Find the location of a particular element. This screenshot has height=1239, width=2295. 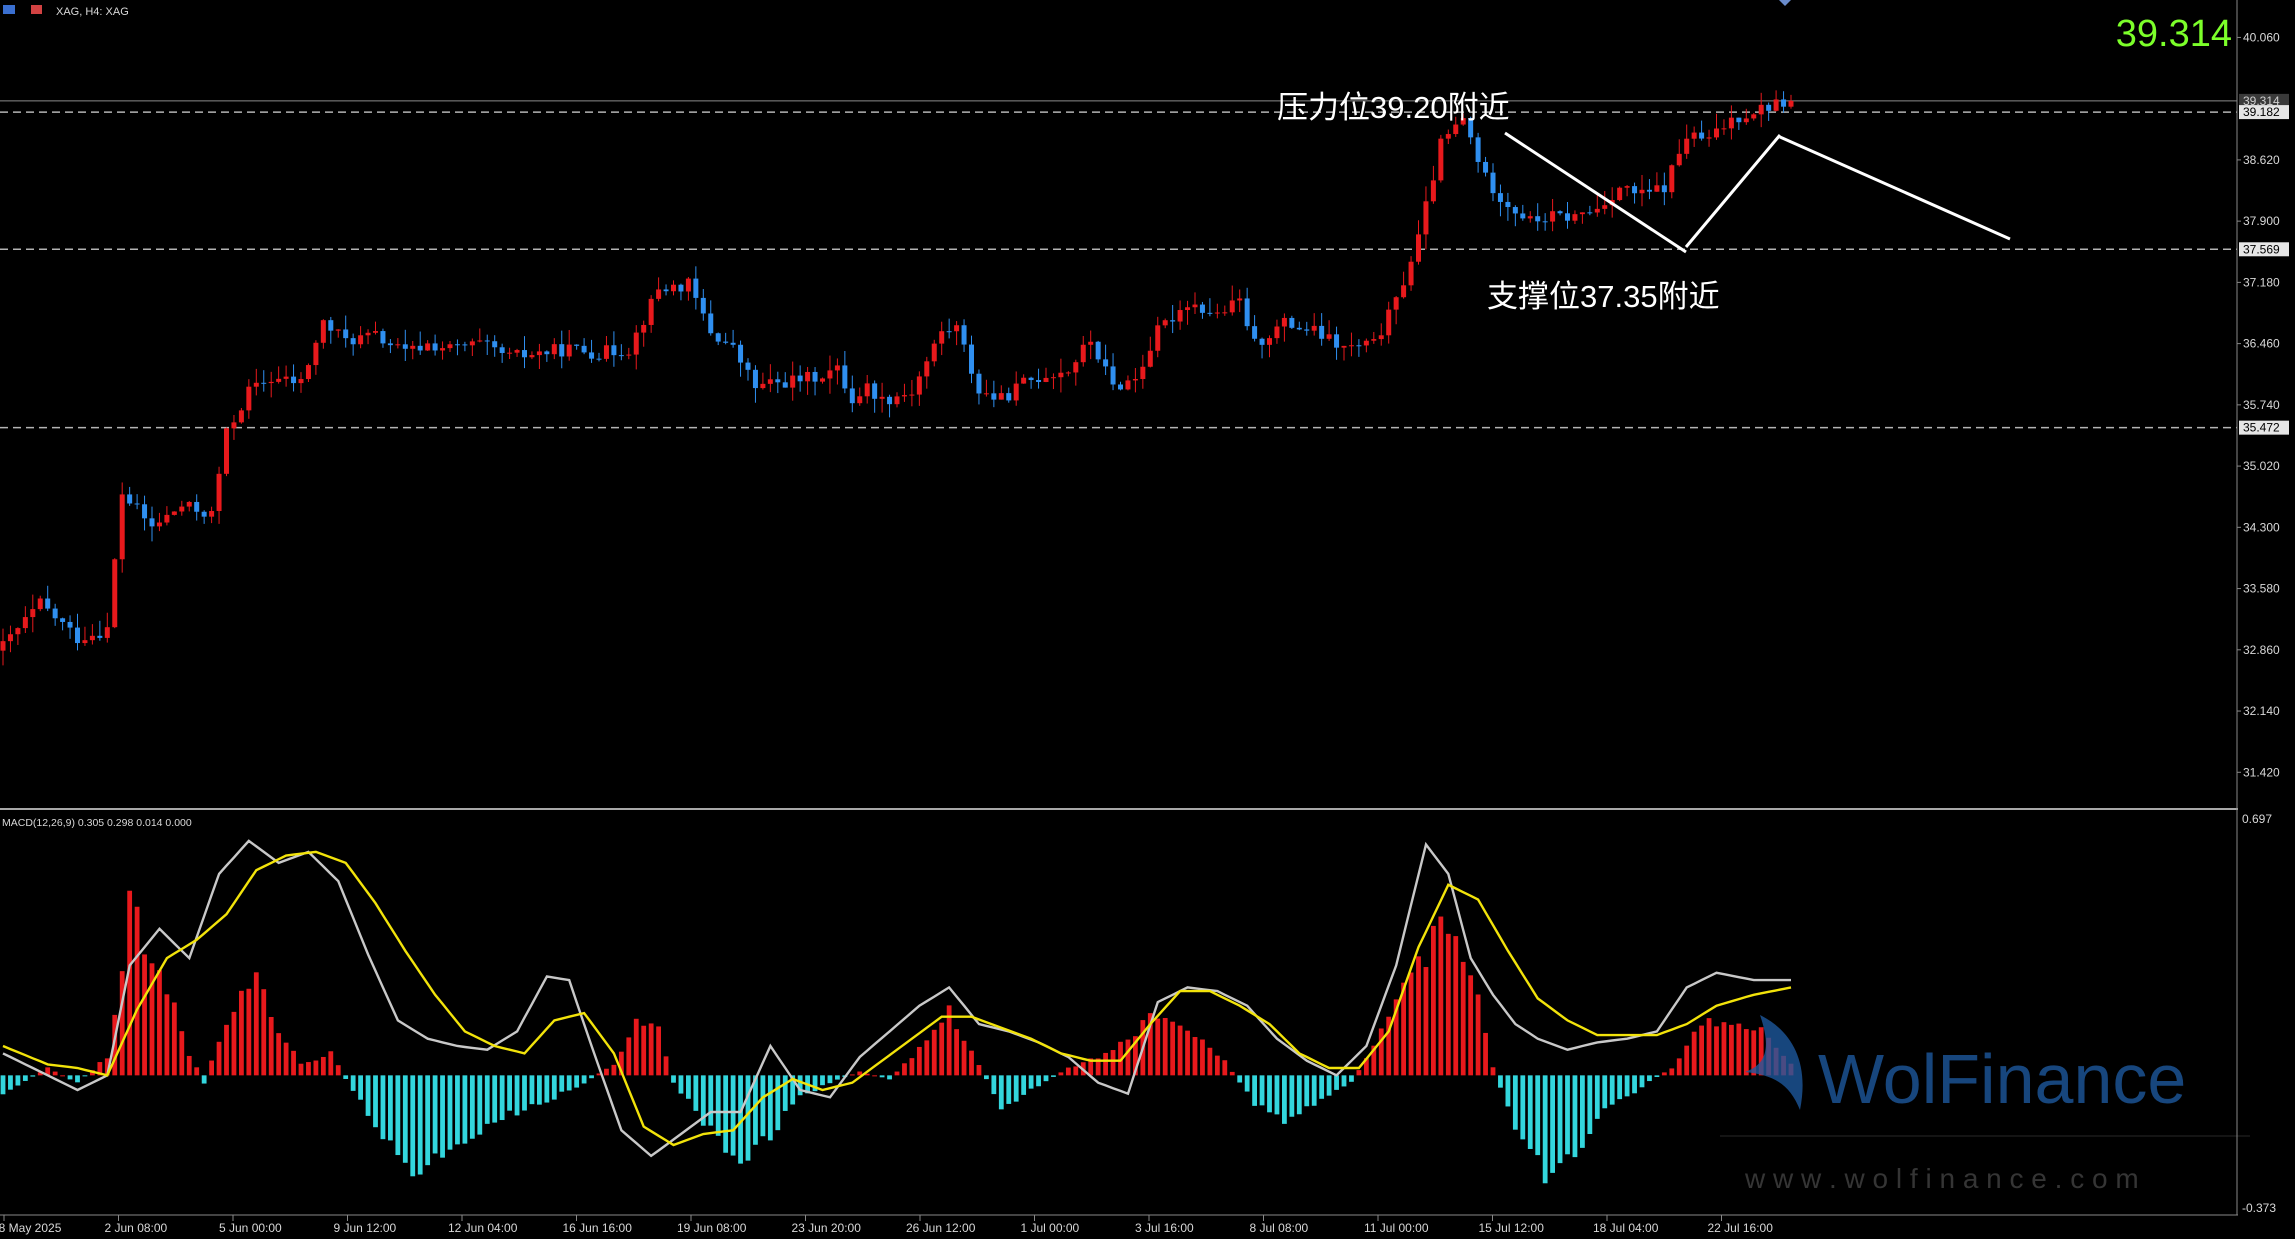

price-tick-label: 40.060 is located at coordinates (2261, 37).